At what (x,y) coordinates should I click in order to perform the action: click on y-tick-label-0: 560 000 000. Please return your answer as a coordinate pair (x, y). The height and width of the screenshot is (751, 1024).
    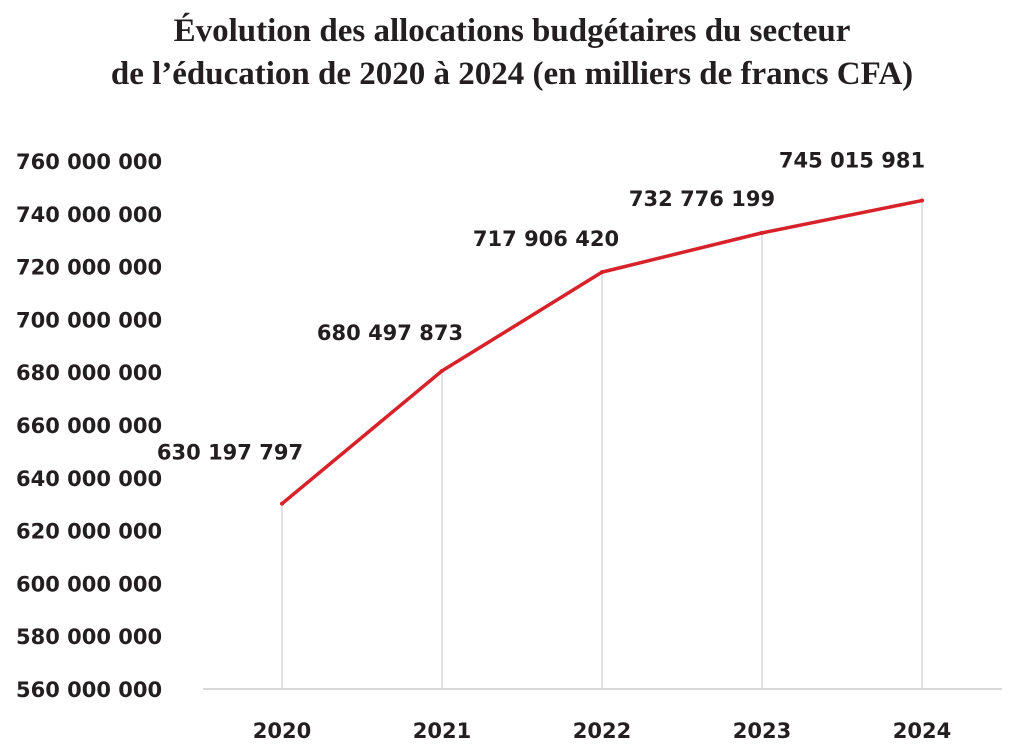
    Looking at the image, I should click on (89, 690).